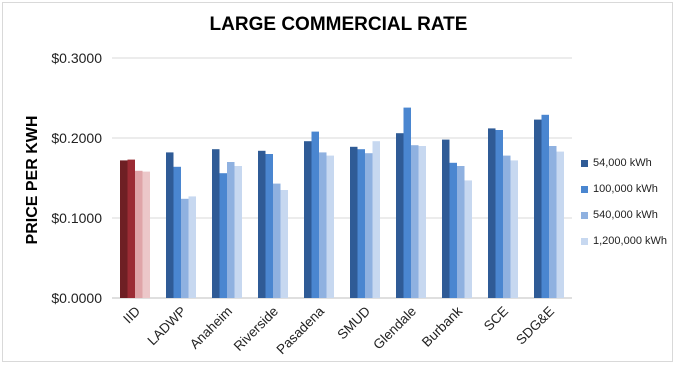 This screenshot has width=677, height=366. Describe the element at coordinates (630, 241) in the screenshot. I see `legend-label: 1,200,000 kWh` at that location.